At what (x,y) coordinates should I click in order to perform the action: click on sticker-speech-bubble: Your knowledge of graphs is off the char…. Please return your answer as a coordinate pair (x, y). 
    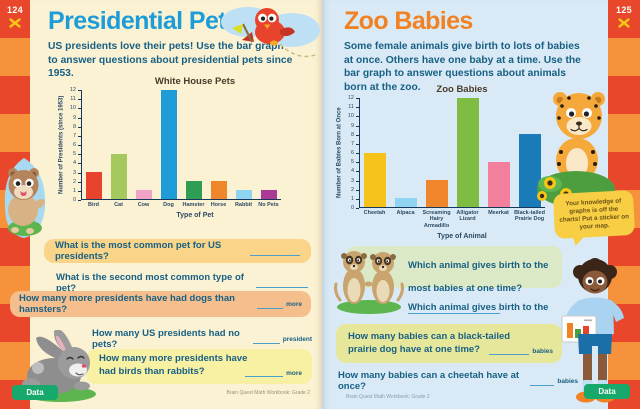
    Looking at the image, I should click on (594, 218).